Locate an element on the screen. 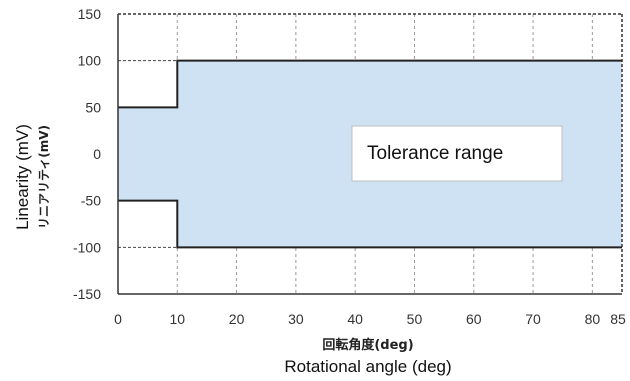 The image size is (630, 381). x-tick-label: 80 is located at coordinates (593, 319).